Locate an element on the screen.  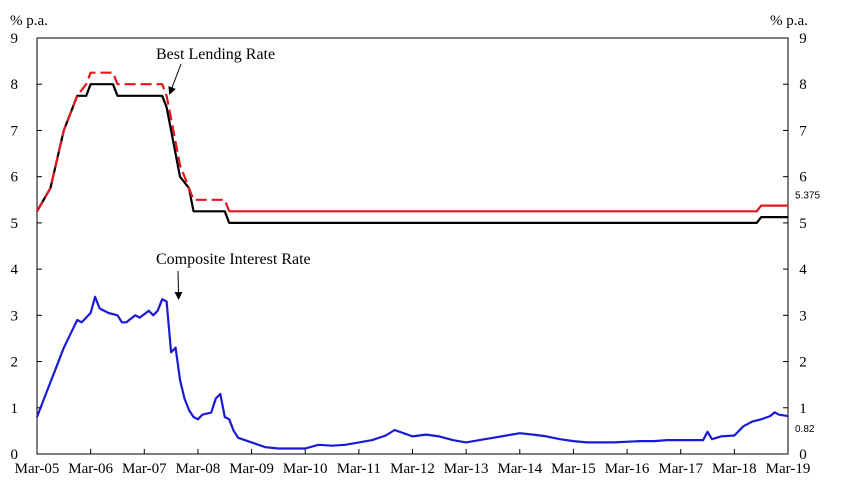
y-tick-label-right: 1 is located at coordinates (803, 409).